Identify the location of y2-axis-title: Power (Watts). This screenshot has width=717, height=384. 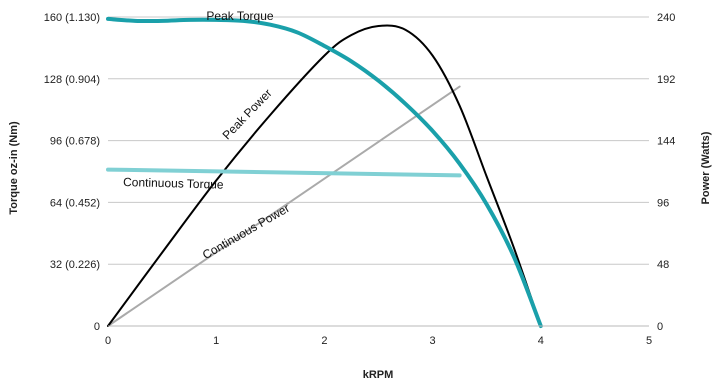
(706, 167).